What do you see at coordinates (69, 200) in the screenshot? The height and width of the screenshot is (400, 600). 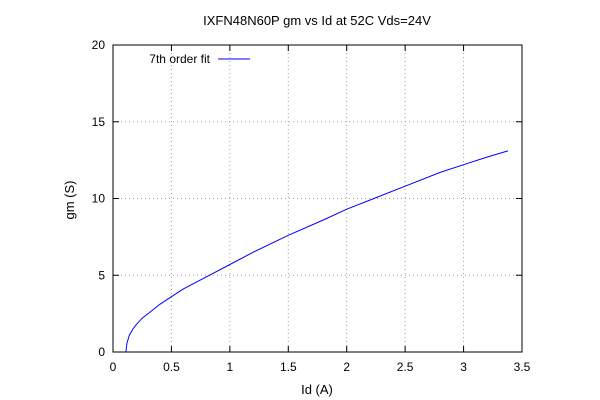 I see `y-axis-label: gm (S)` at bounding box center [69, 200].